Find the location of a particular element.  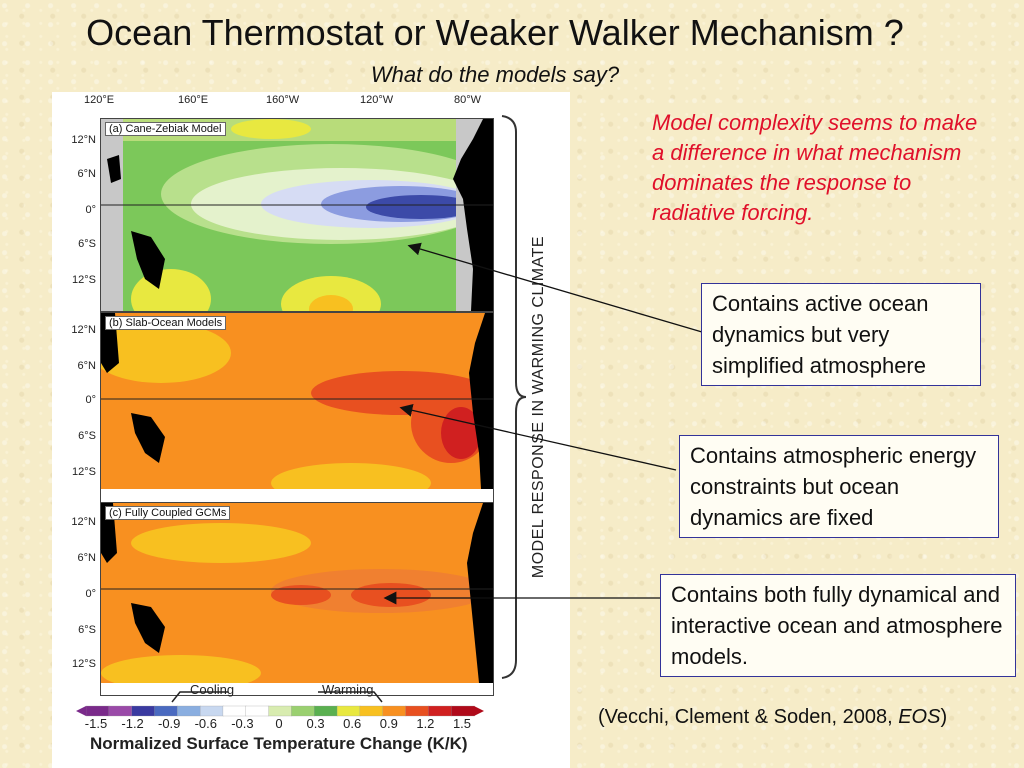

panel-a-label: (a) Cane-Zebiak Model is located at coordinates (165, 129).